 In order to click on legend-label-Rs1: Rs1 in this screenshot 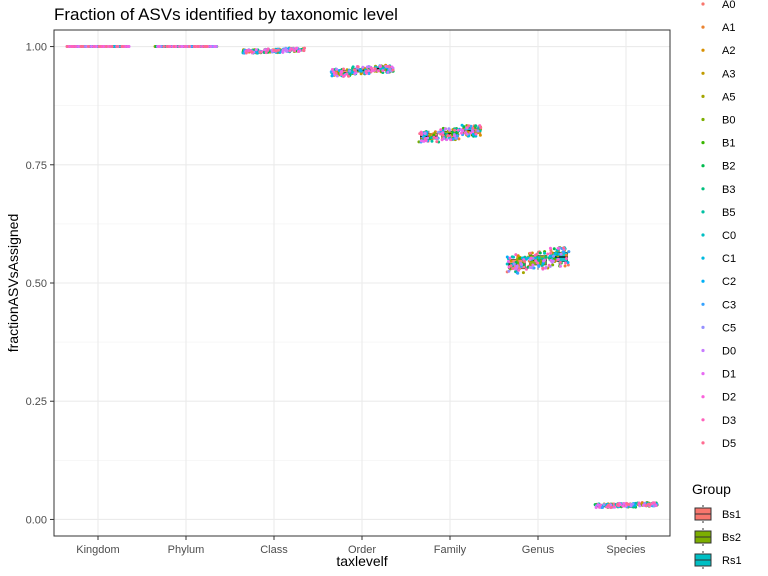, I will do `click(732, 561)`.